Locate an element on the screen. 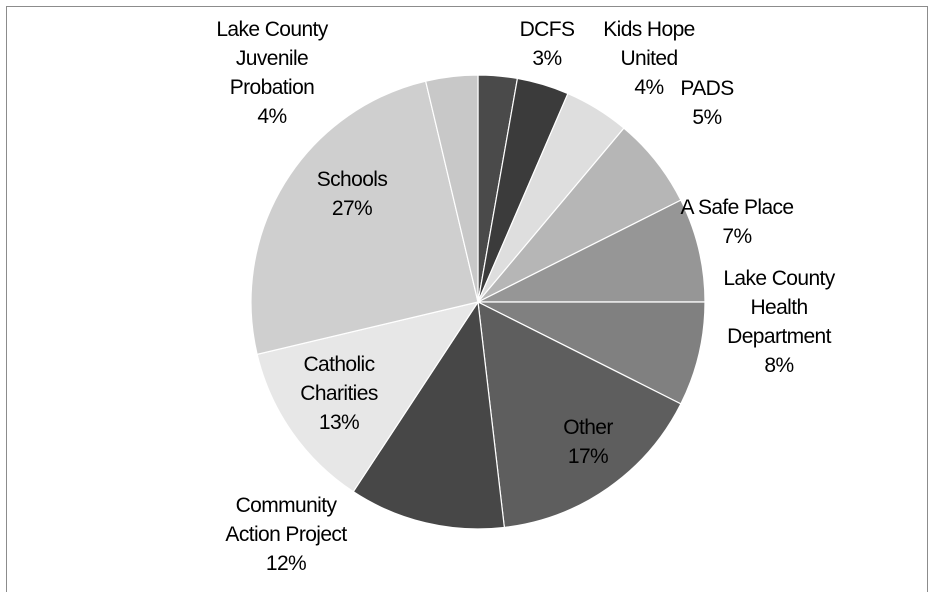 The width and height of the screenshot is (934, 592). slice-label: Kids Hope United 4% is located at coordinates (649, 58).